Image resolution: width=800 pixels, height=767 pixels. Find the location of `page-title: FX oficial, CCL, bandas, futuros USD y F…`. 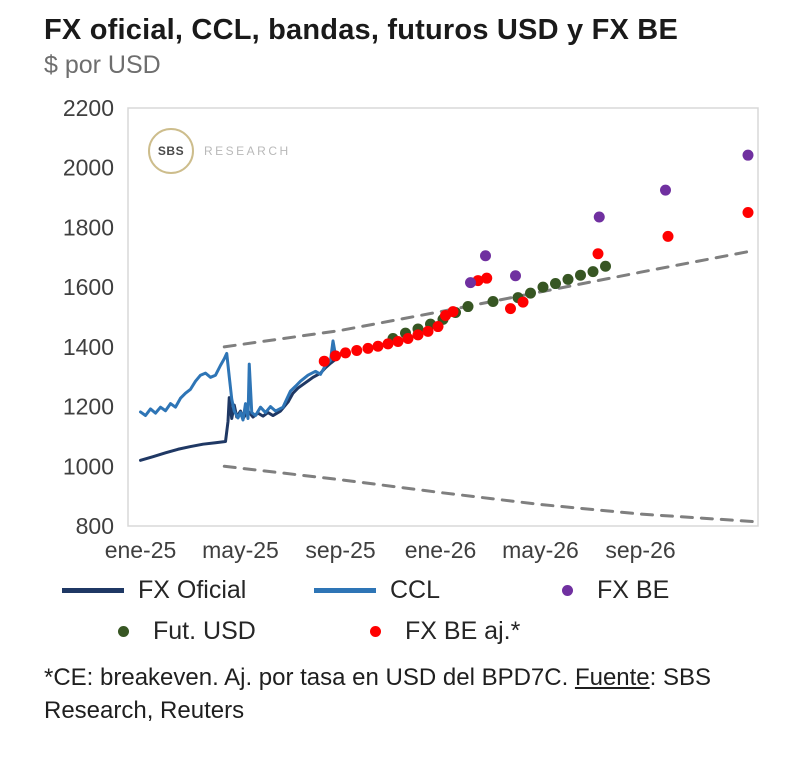

page-title: FX oficial, CCL, bandas, futuros USD y F… is located at coordinates (361, 30).